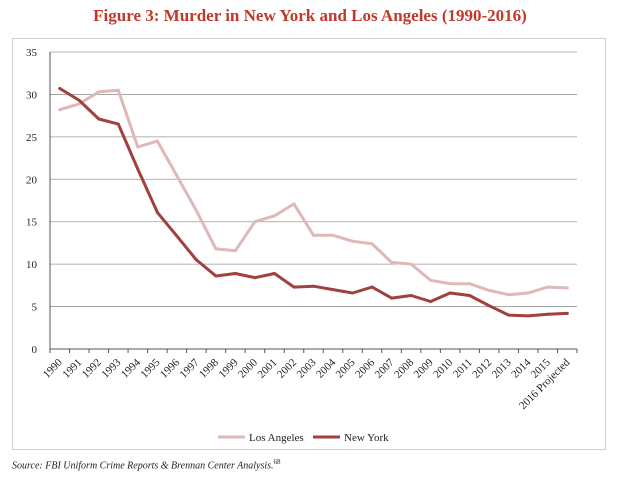 The height and width of the screenshot is (479, 620). I want to click on y-tick-label: 15, so click(32, 223).